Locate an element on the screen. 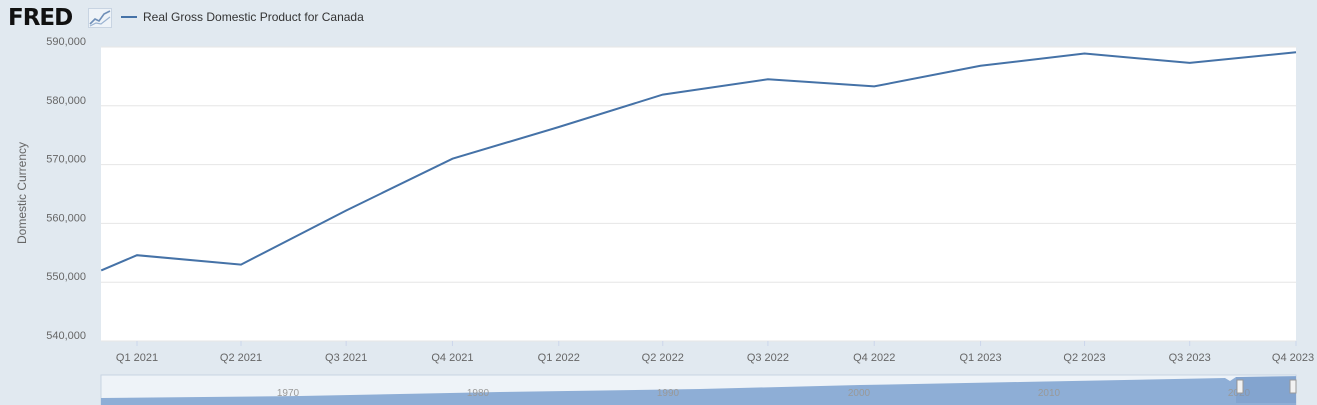  legend-label: Real Gross Domestic Product for Canada is located at coordinates (253, 17).